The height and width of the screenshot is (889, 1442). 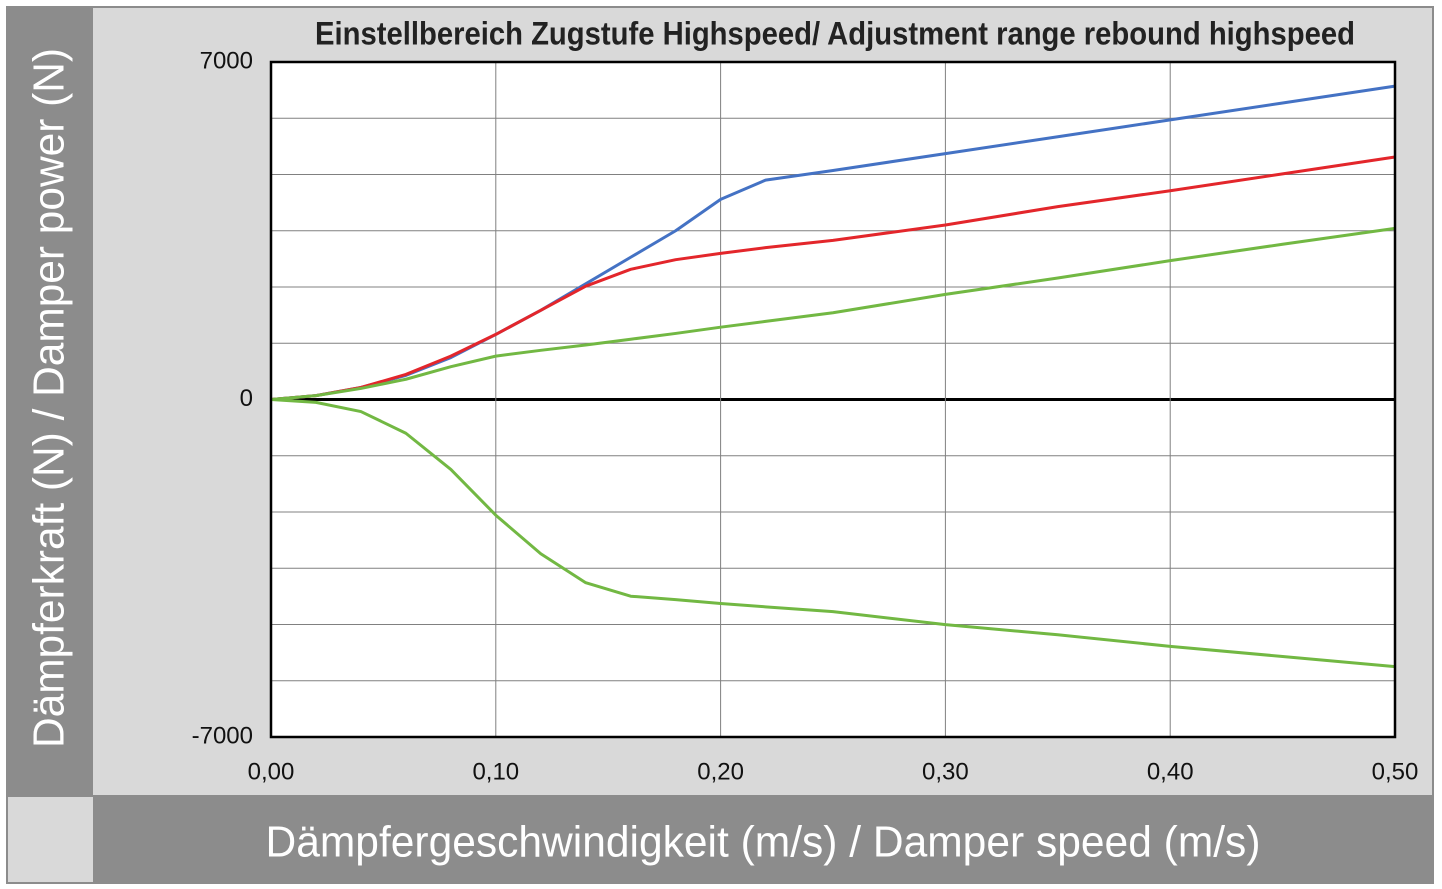 I want to click on corner-panel, so click(x=50, y=839).